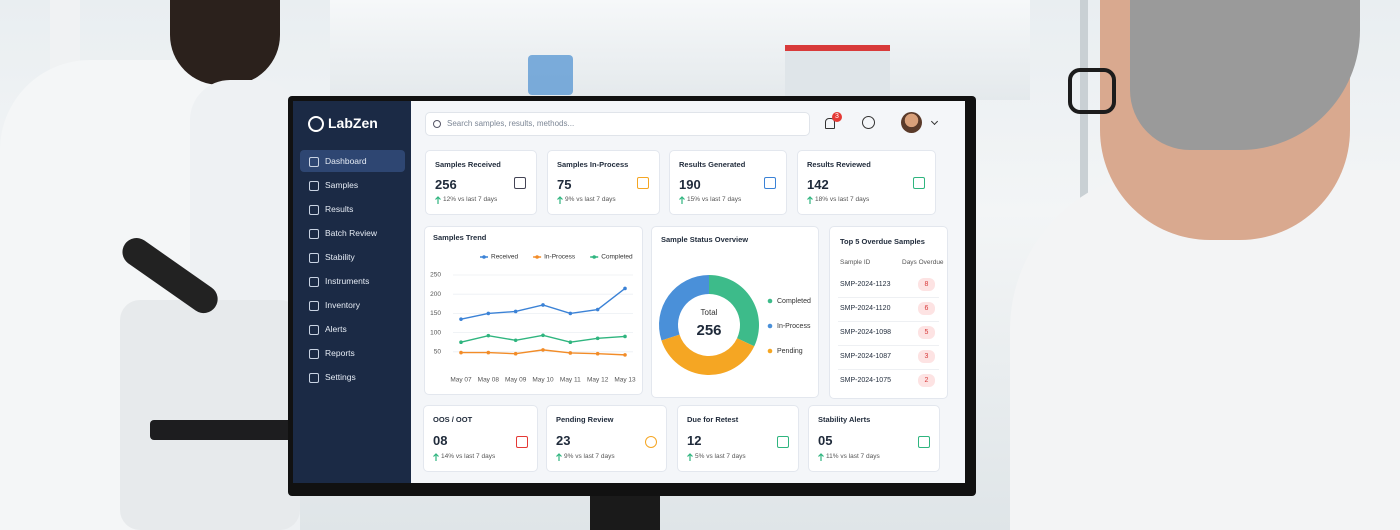 Image resolution: width=1400 pixels, height=530 pixels. What do you see at coordinates (342, 185) in the screenshot?
I see `menu-item: Samples` at bounding box center [342, 185].